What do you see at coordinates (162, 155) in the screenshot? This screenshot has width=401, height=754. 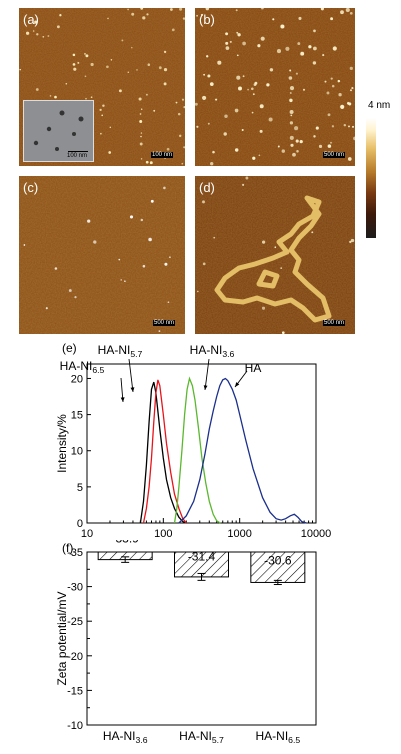 I see `scalebar-label-a: 100 nm` at bounding box center [162, 155].